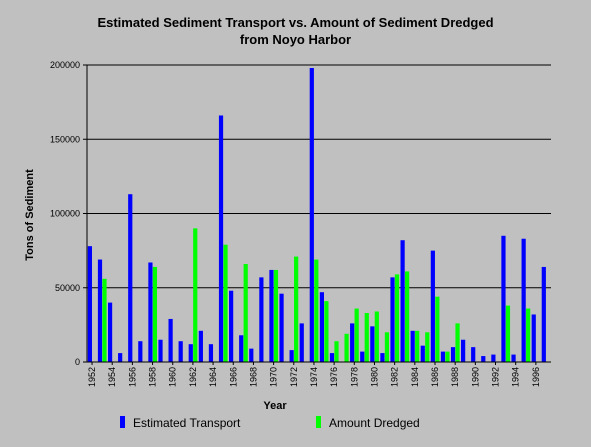  Describe the element at coordinates (463, 350) in the screenshot. I see `transport-bar-1989: Estimated Transport 1989: 15000` at that location.